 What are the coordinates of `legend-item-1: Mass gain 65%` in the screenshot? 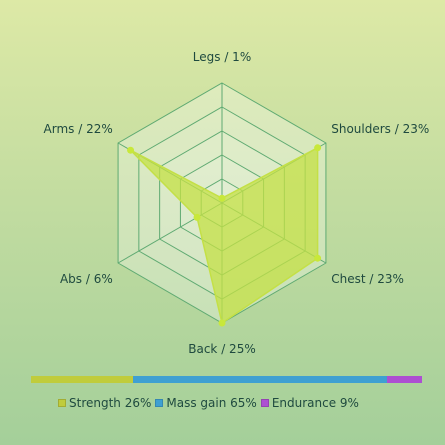 It's located at (206, 403).